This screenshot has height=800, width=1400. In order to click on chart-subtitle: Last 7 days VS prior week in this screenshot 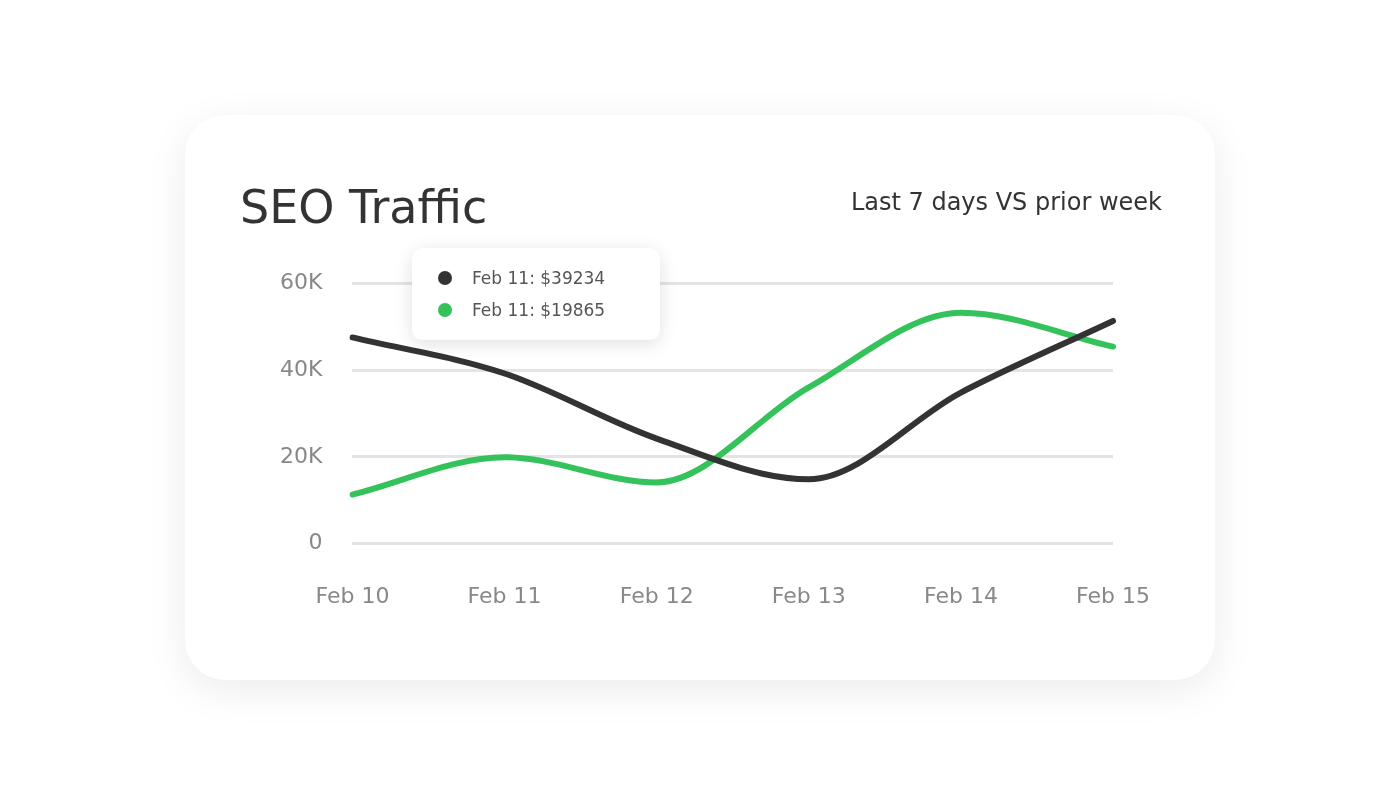, I will do `click(1006, 202)`.